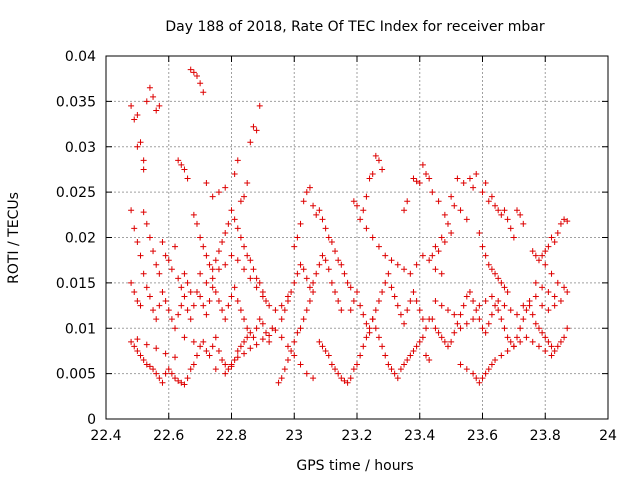 The width and height of the screenshot is (640, 480). I want to click on x-tick-label: 23.2, so click(356, 436).